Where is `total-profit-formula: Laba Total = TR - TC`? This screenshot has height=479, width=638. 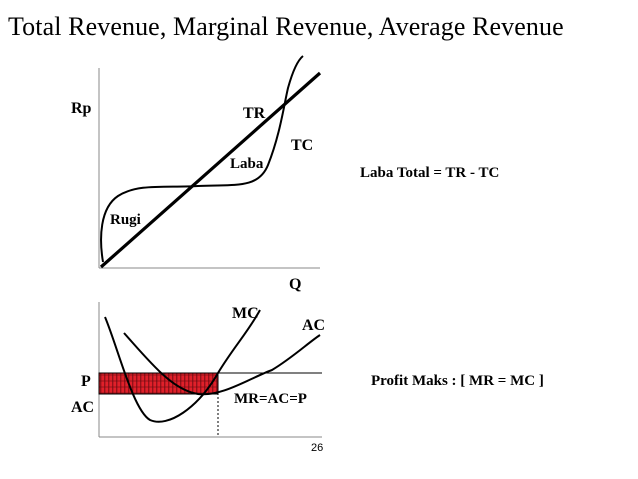
total-profit-formula: Laba Total = TR - TC is located at coordinates (430, 173).